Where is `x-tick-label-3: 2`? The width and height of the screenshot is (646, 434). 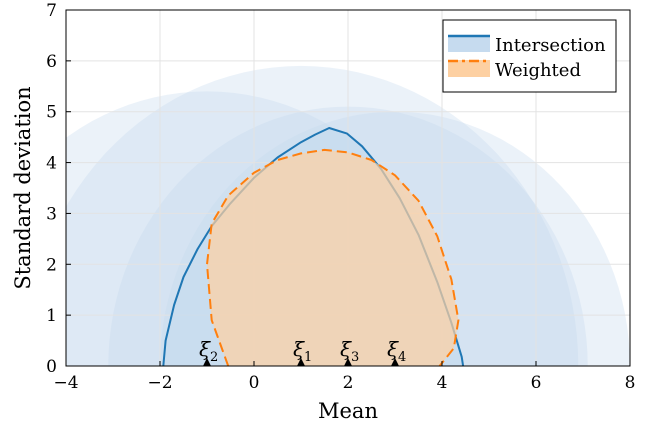 x-tick-label-3: 2 is located at coordinates (348, 383).